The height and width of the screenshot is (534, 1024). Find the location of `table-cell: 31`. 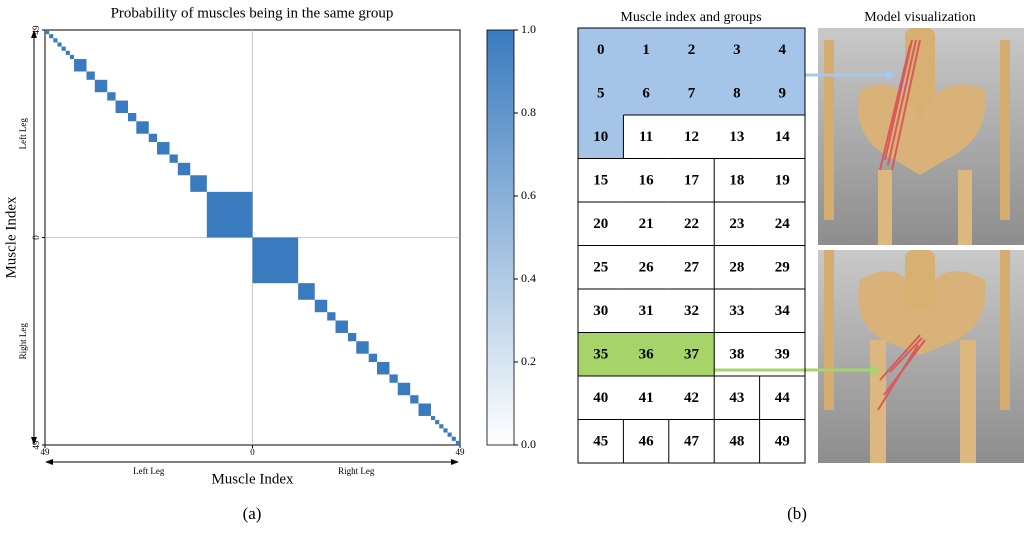

table-cell: 31 is located at coordinates (646, 311).